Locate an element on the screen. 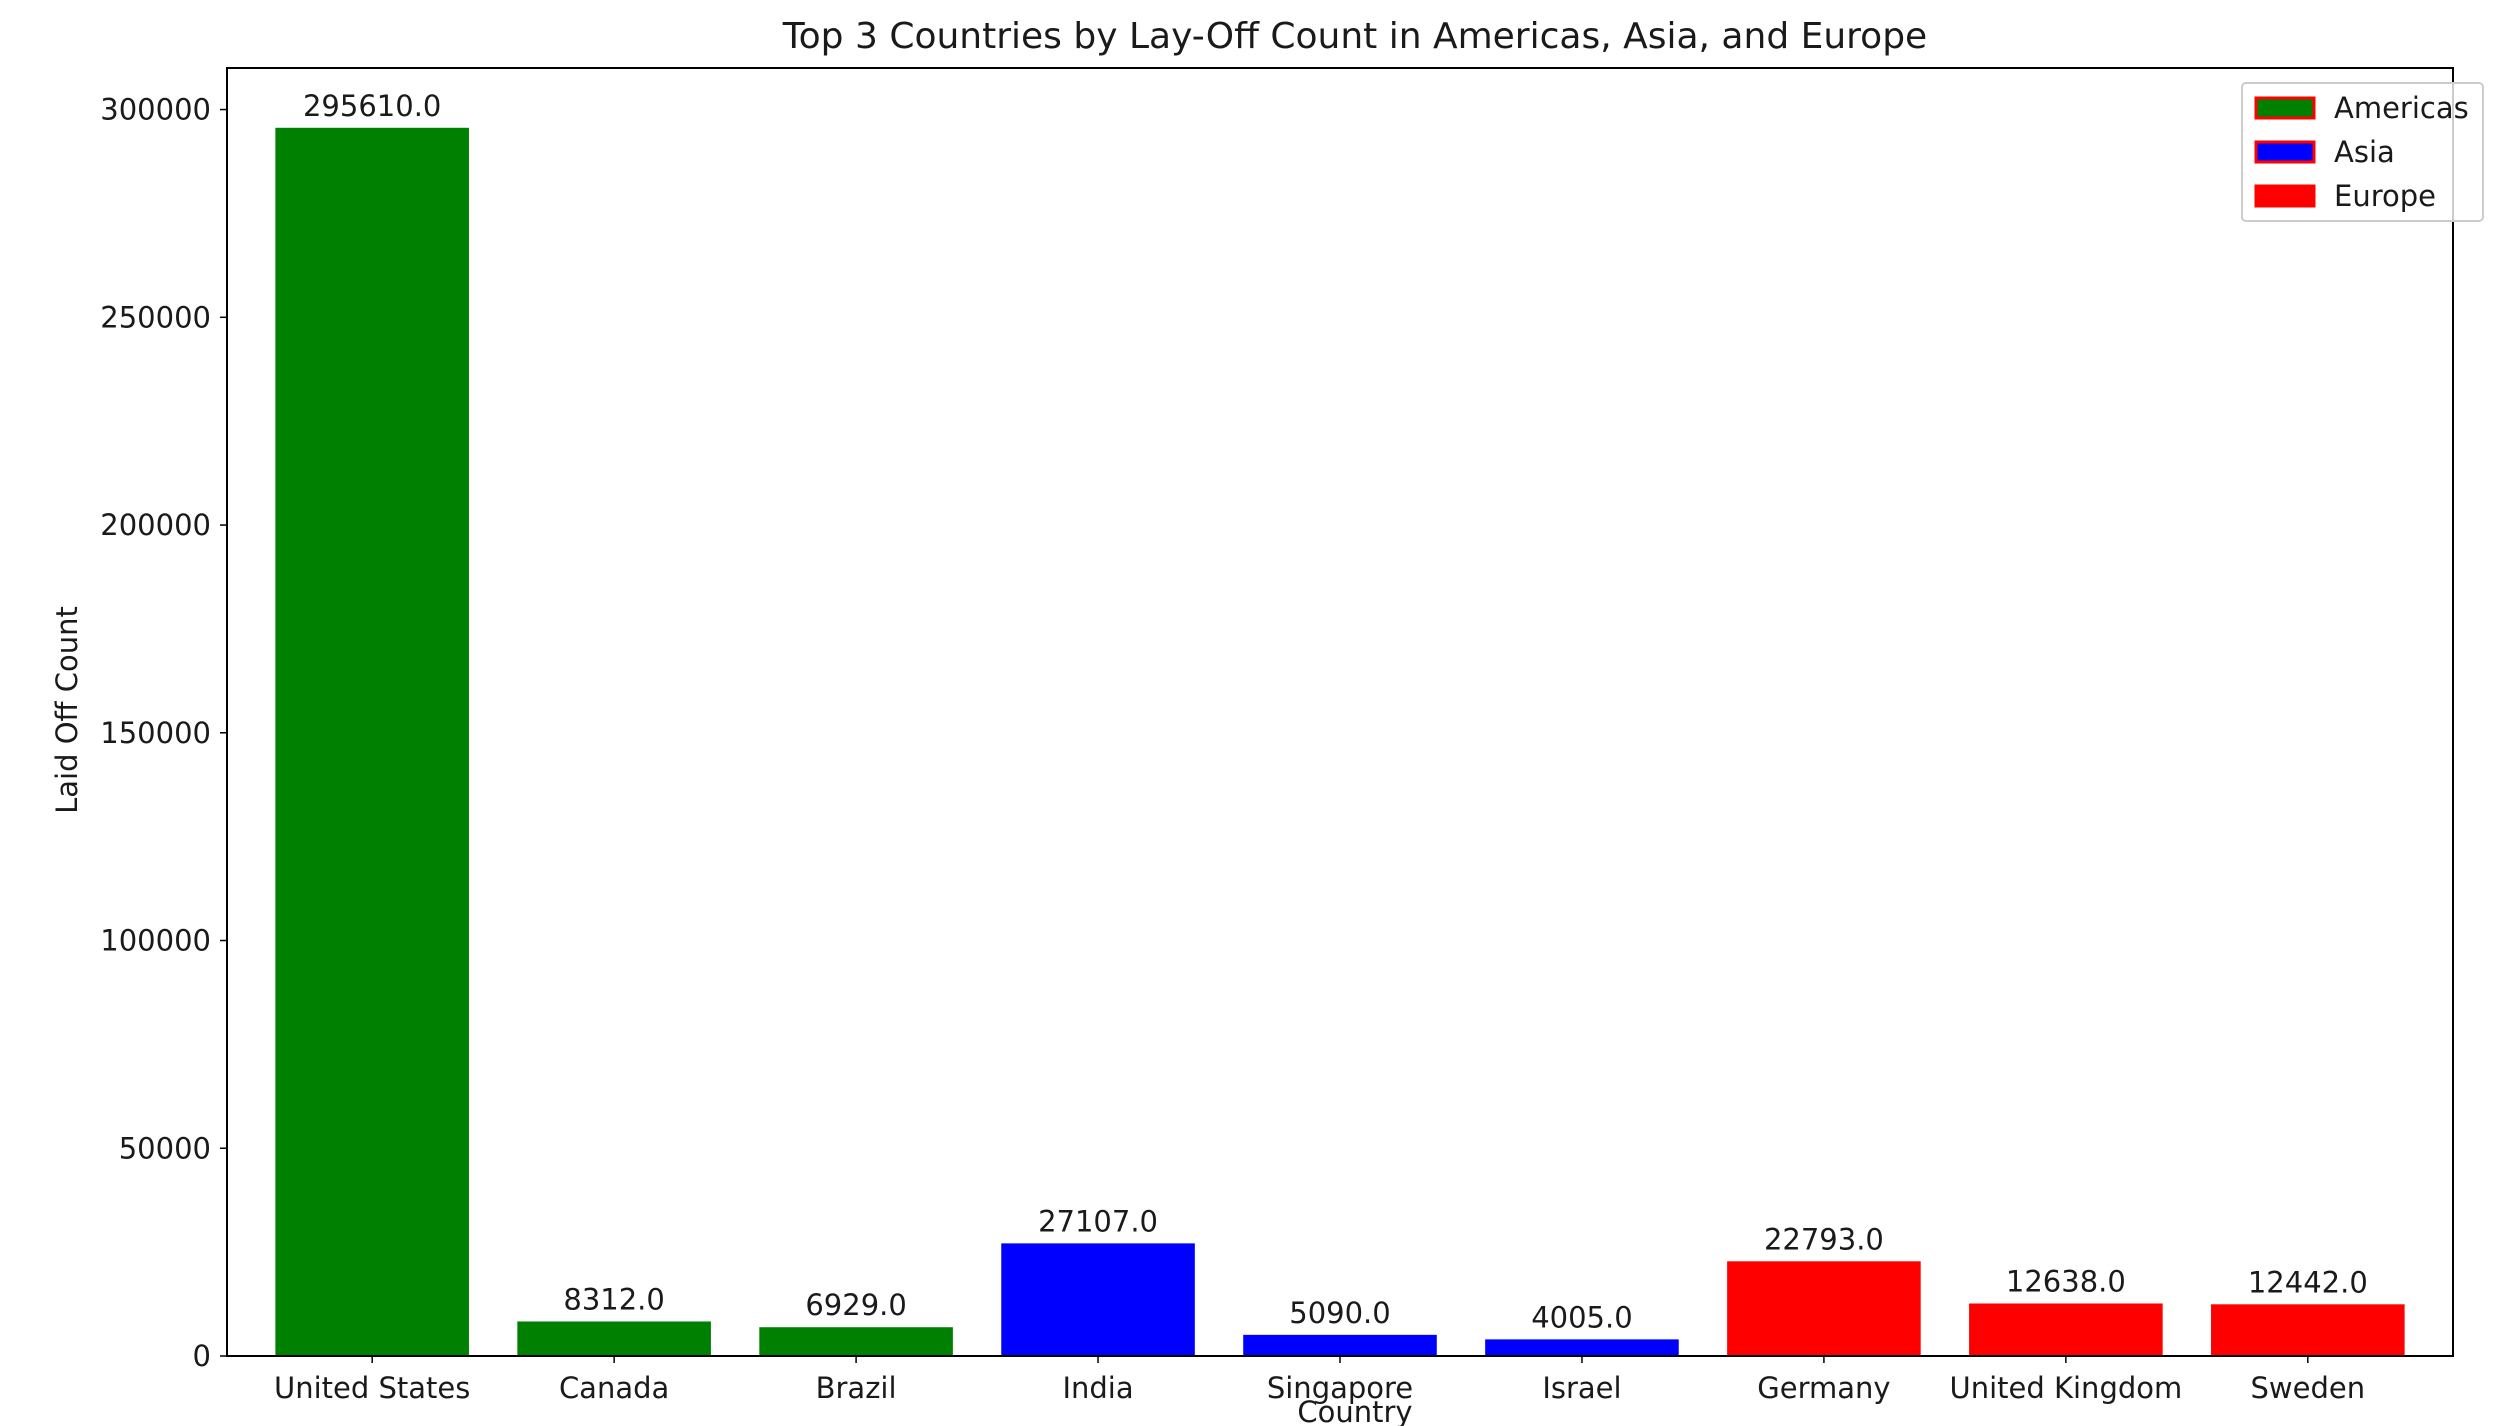 The image size is (2510, 1426). x-tick-label-germany: Germany is located at coordinates (1823, 1388).